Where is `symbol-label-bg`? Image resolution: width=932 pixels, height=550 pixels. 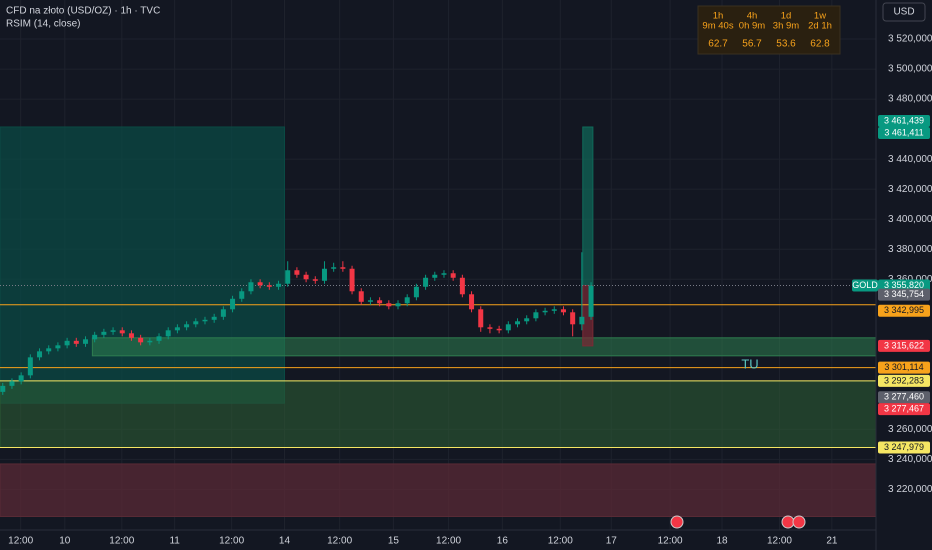 symbol-label-bg is located at coordinates (865, 285).